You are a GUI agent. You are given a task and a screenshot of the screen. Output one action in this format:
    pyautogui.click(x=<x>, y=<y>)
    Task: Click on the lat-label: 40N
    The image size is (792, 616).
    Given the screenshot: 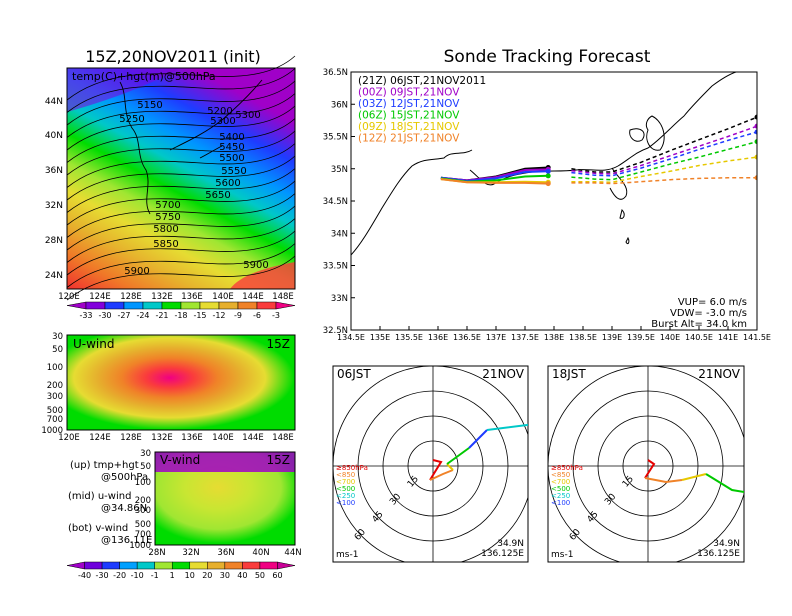 What is the action you would take?
    pyautogui.click(x=260, y=553)
    